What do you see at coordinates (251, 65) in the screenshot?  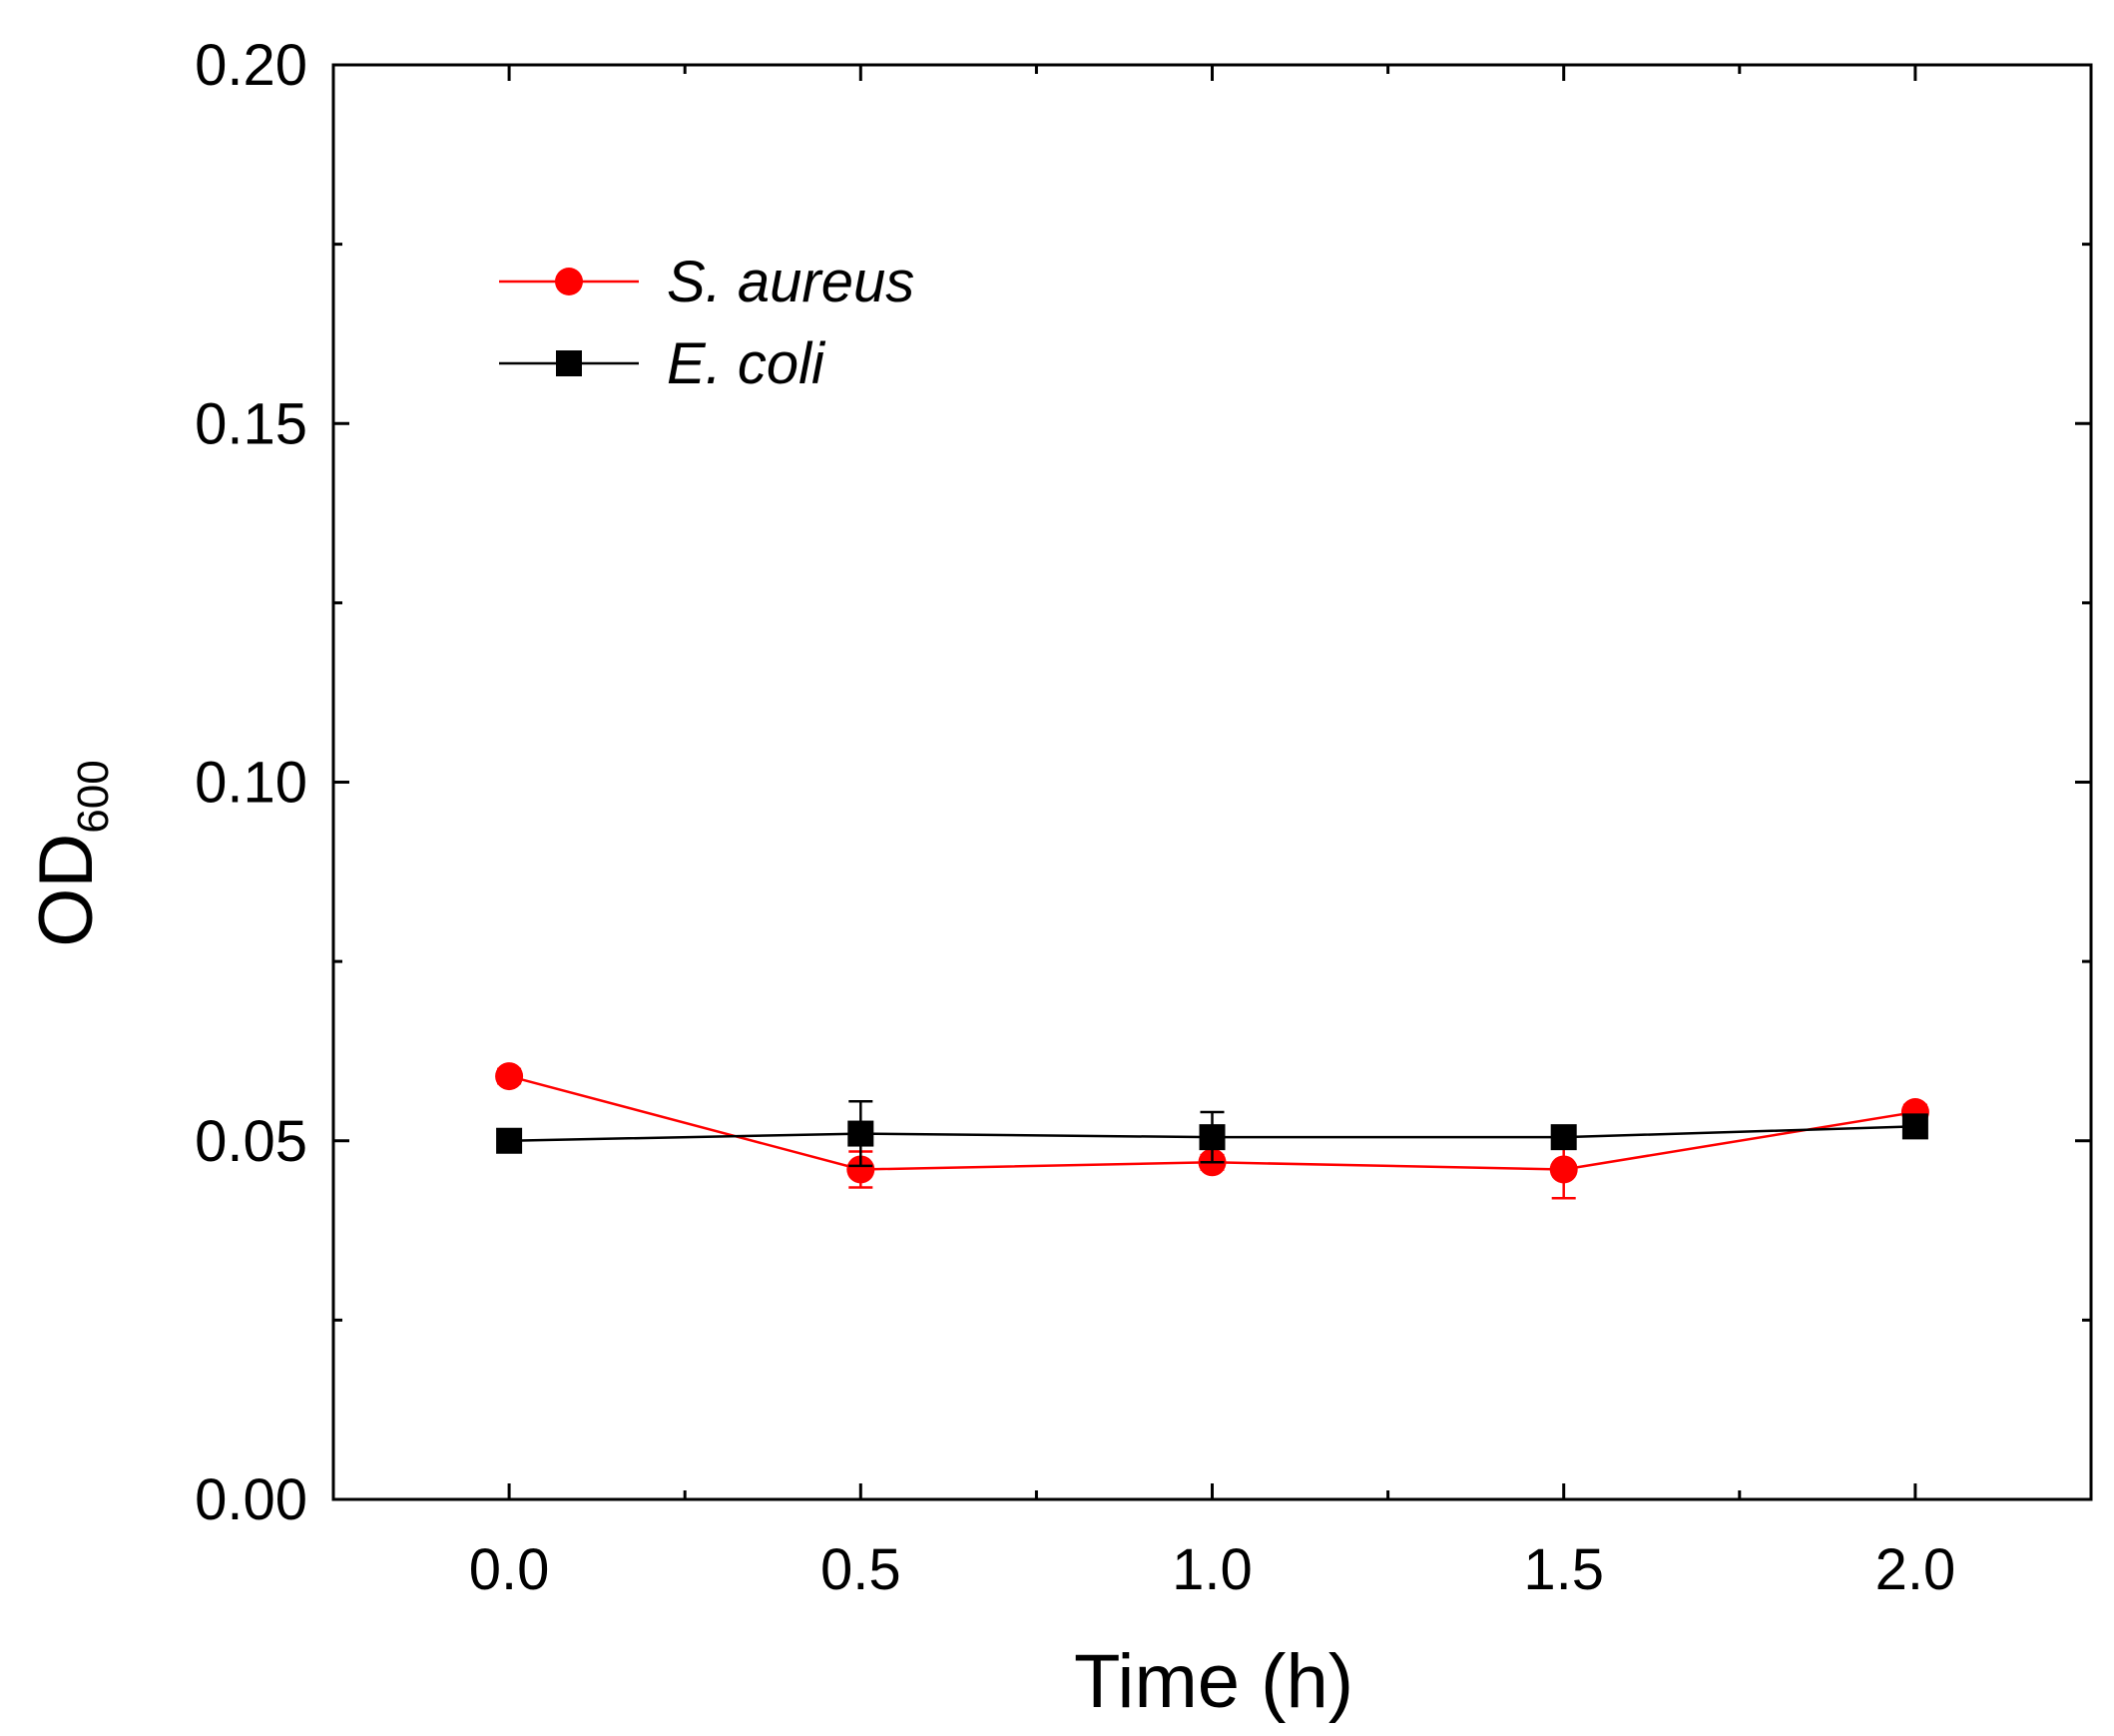 I see `y-tick-label: 0.20` at bounding box center [251, 65].